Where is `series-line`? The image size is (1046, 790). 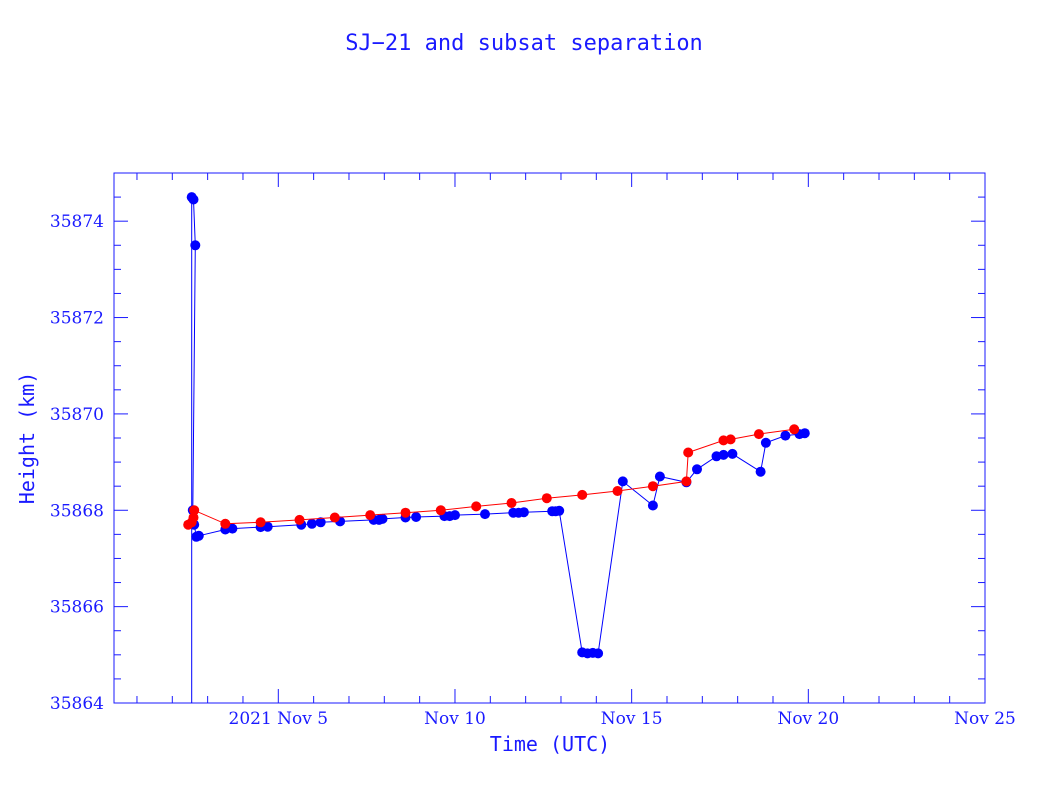
series-line is located at coordinates (491, 477).